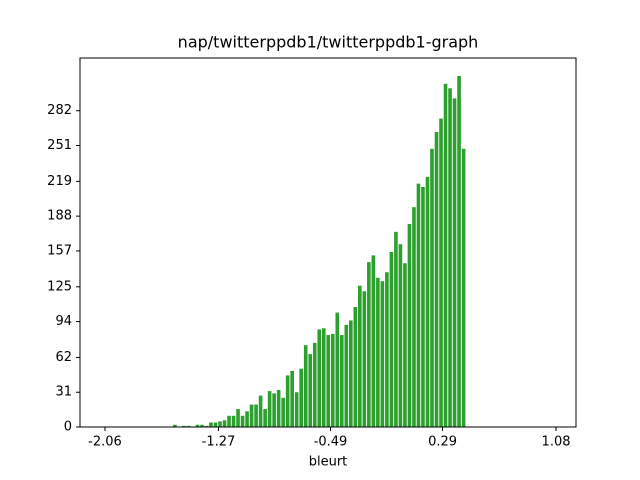  What do you see at coordinates (328, 42) in the screenshot?
I see `chart-title: nap/twitterppdb1/twitterppdb1-graph` at bounding box center [328, 42].